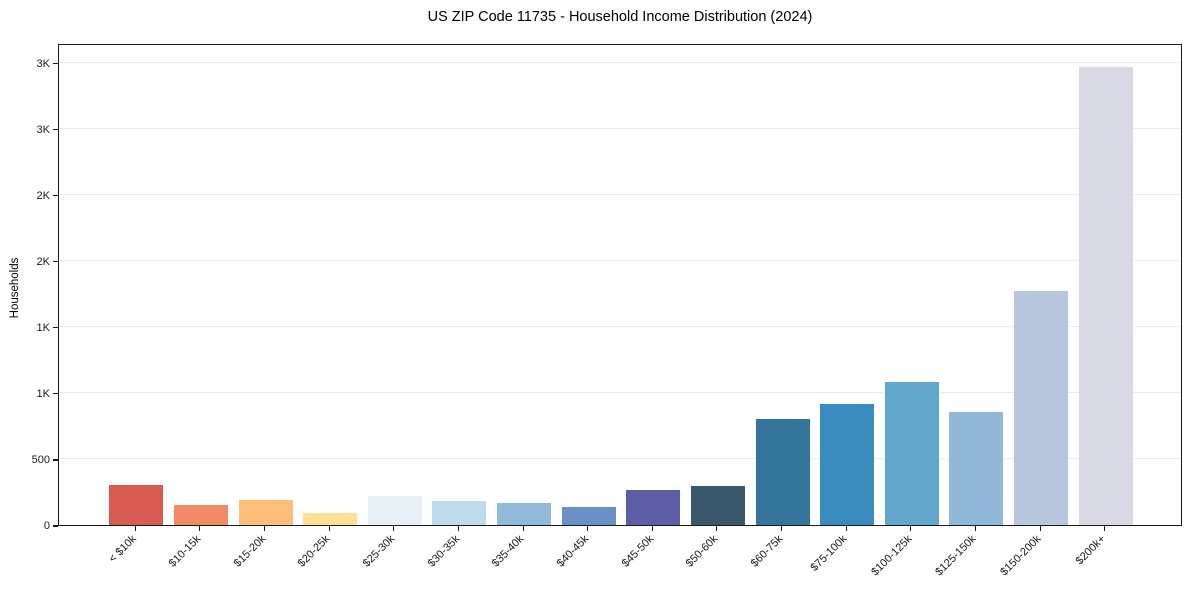 The width and height of the screenshot is (1189, 590). Describe the element at coordinates (379, 551) in the screenshot. I see `x-tick-label: $25-30k` at that location.